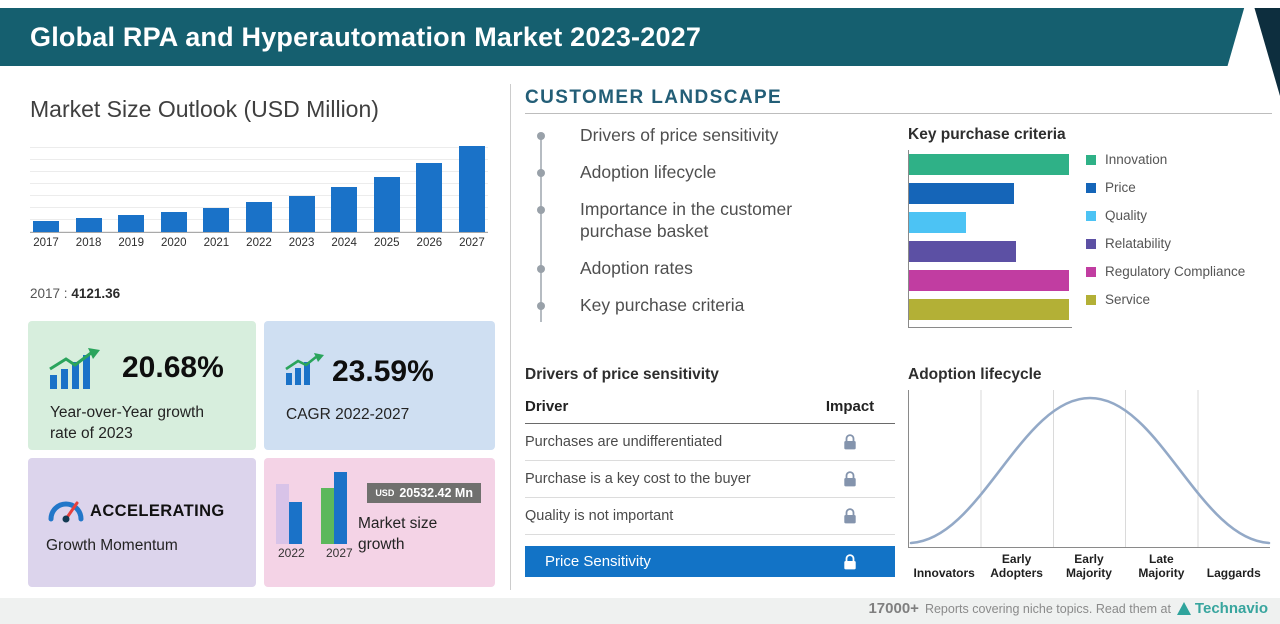 Image resolution: width=1280 pixels, height=624 pixels. I want to click on price-sensitivity-bar: Price Sensitivity, so click(710, 561).